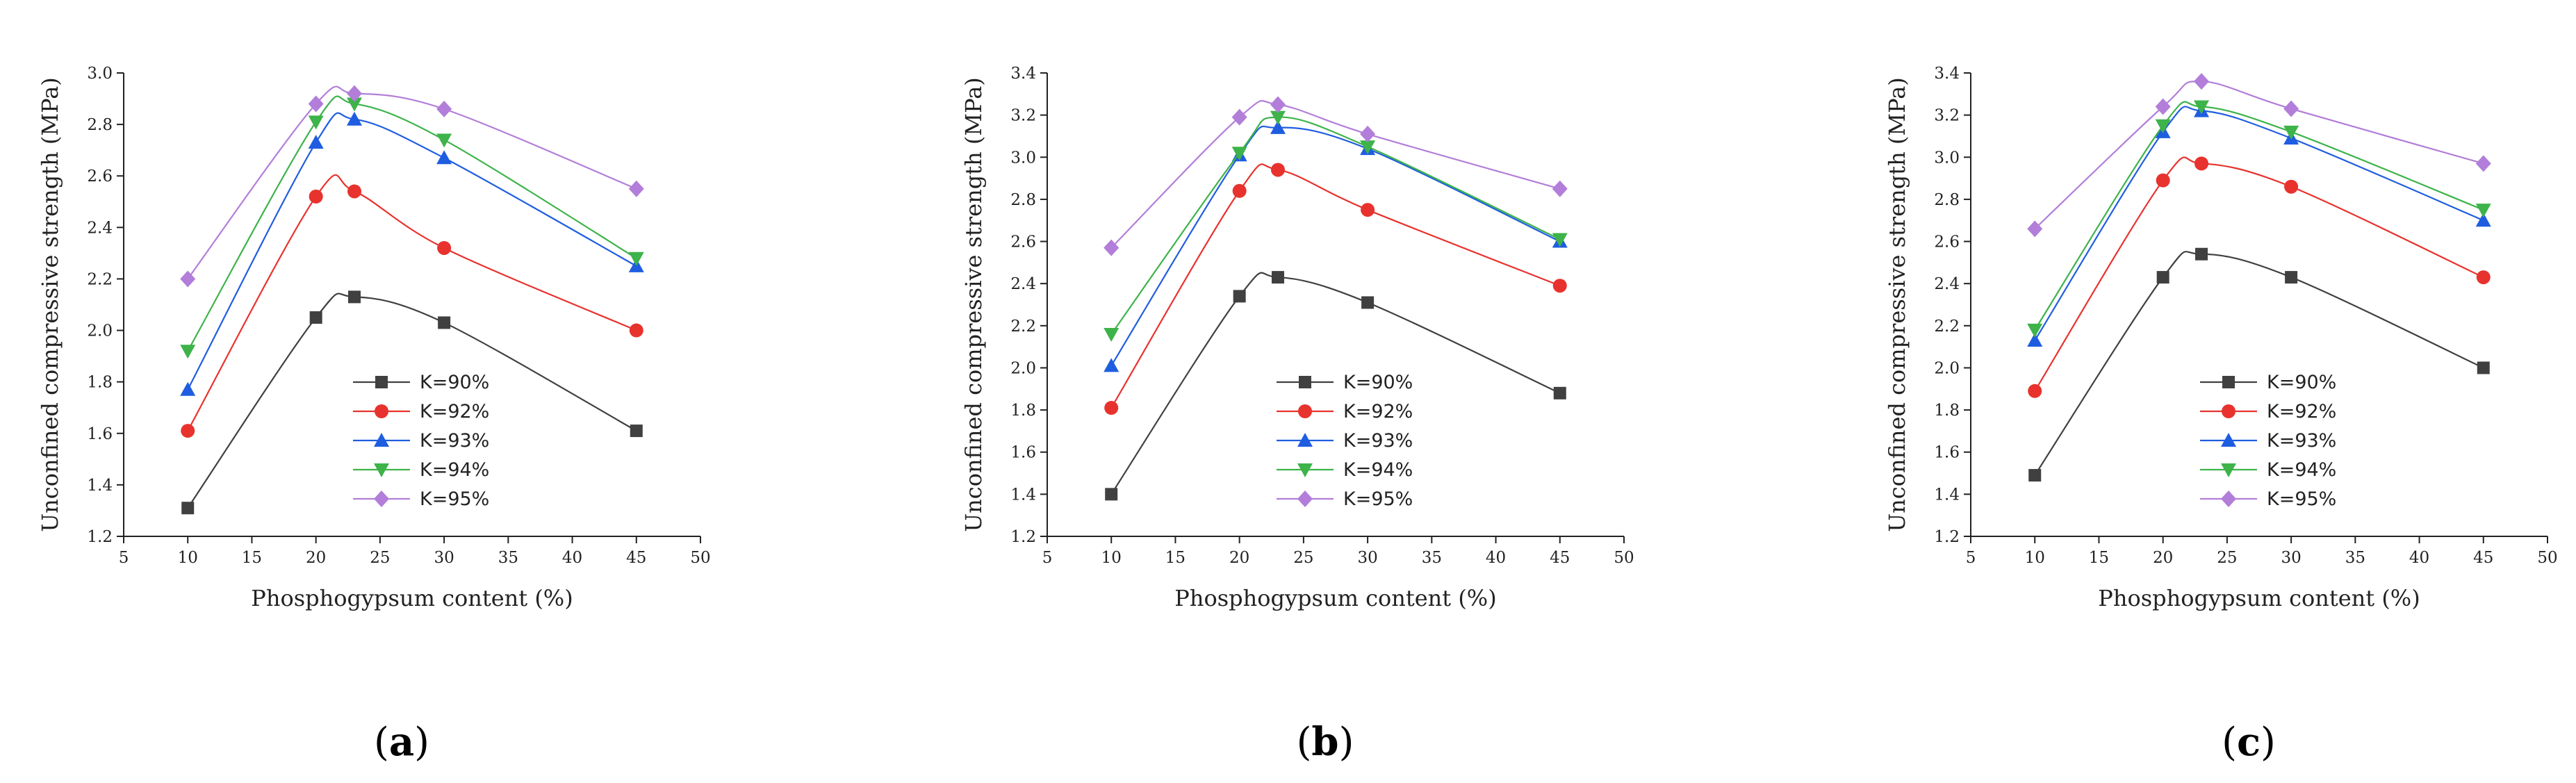  What do you see at coordinates (1335, 598) in the screenshot?
I see `x-axis-title: Phosphogypsum content (%)` at bounding box center [1335, 598].